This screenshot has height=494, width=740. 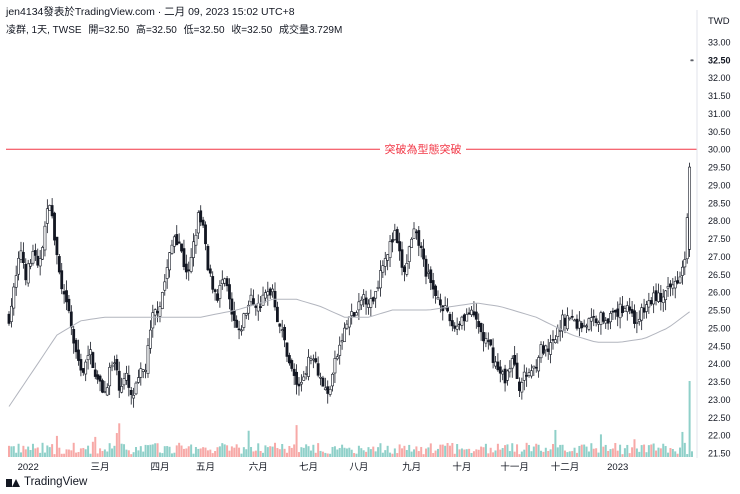 I want to click on tradingview-brand: TradingView, so click(x=46, y=482).